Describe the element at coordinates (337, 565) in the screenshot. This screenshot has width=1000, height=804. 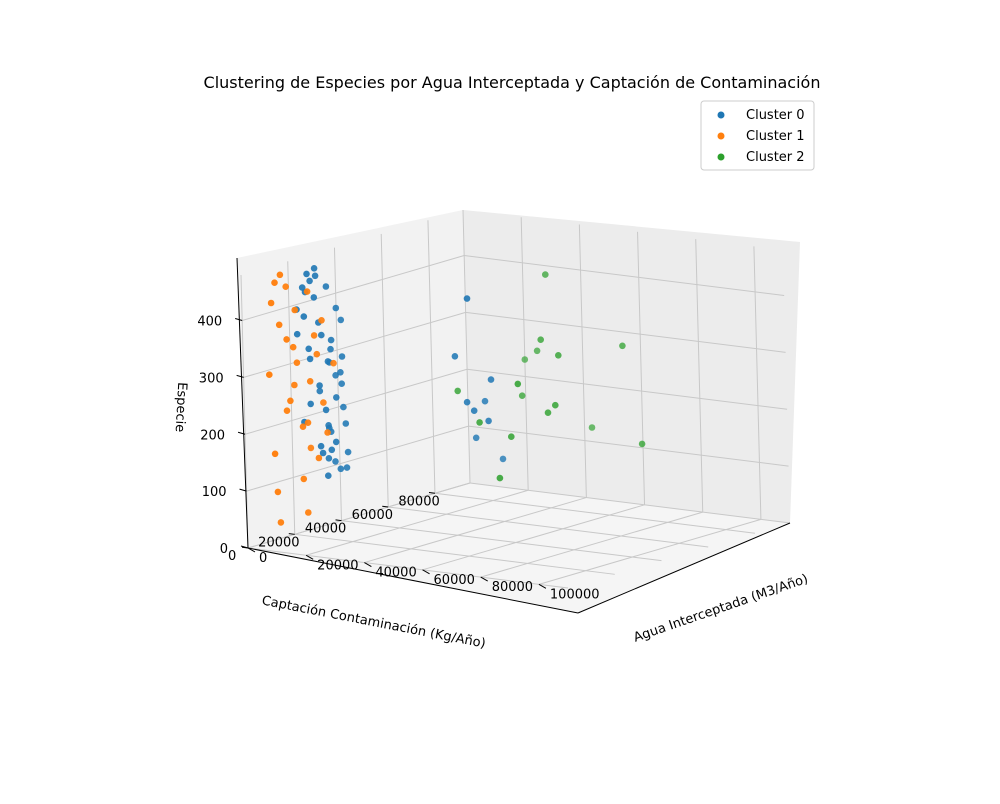
I see `x-tick-label: 20000` at that location.